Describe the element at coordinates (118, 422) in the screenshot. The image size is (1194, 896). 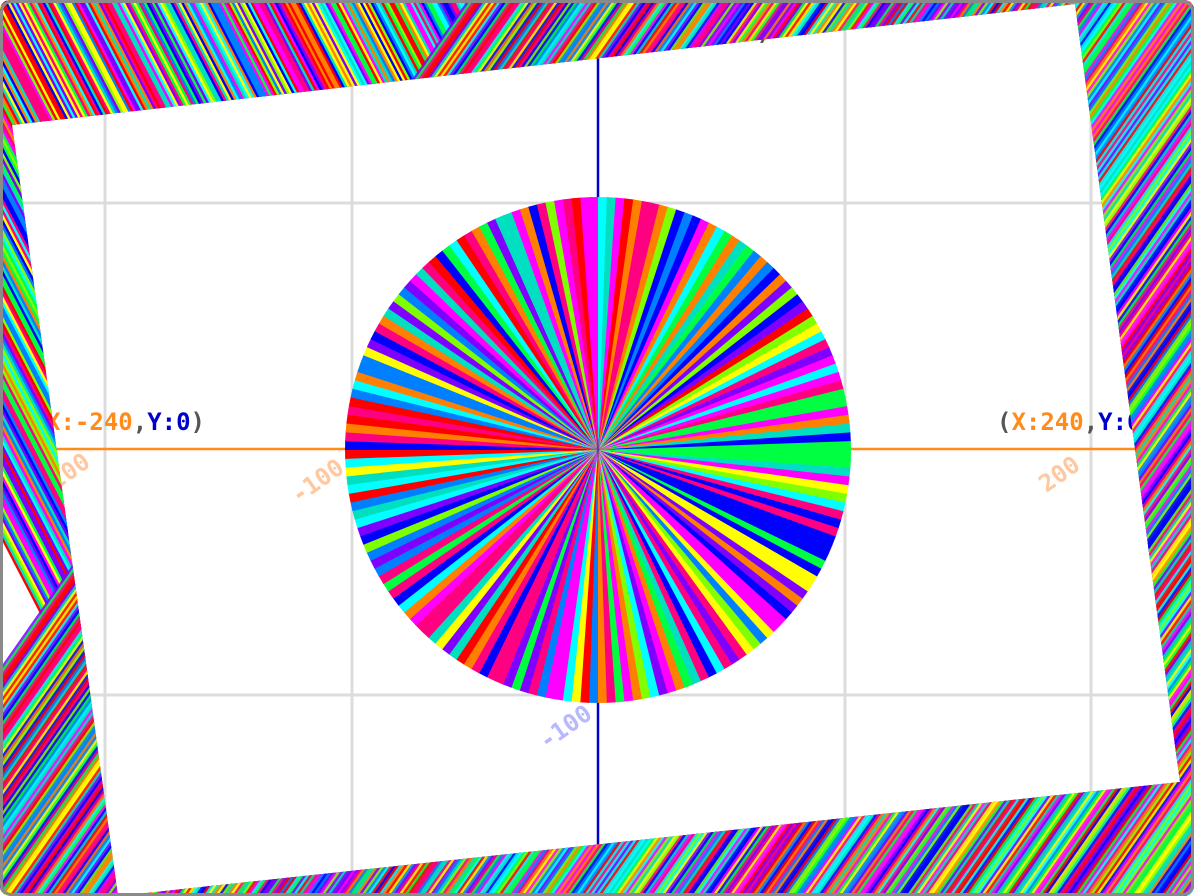
I see `coord-label: (X:-240,Y:0)` at that location.